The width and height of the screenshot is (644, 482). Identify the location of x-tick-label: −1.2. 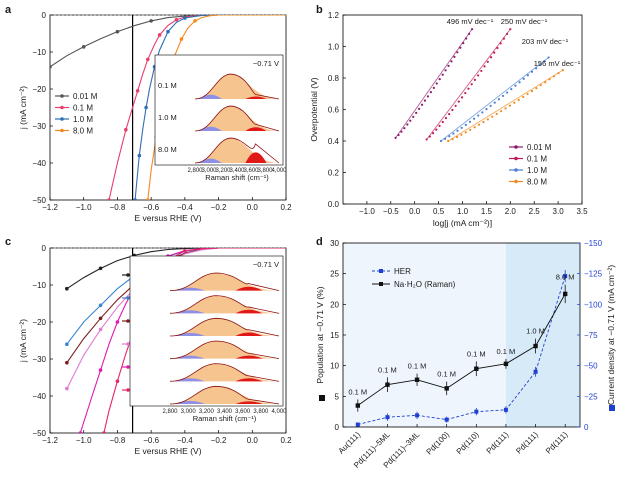
(50, 207).